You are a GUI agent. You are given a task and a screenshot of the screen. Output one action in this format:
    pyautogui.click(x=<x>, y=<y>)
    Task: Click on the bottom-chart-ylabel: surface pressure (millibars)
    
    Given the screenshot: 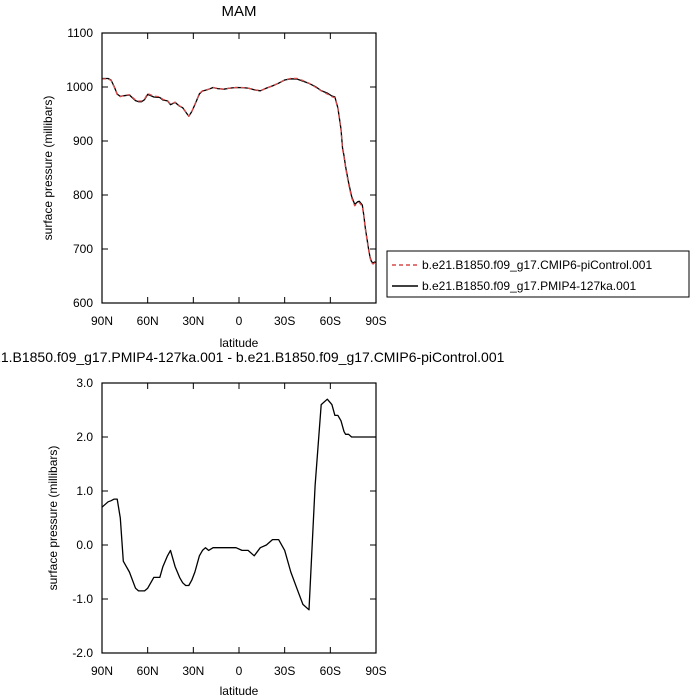 What is the action you would take?
    pyautogui.click(x=53, y=518)
    